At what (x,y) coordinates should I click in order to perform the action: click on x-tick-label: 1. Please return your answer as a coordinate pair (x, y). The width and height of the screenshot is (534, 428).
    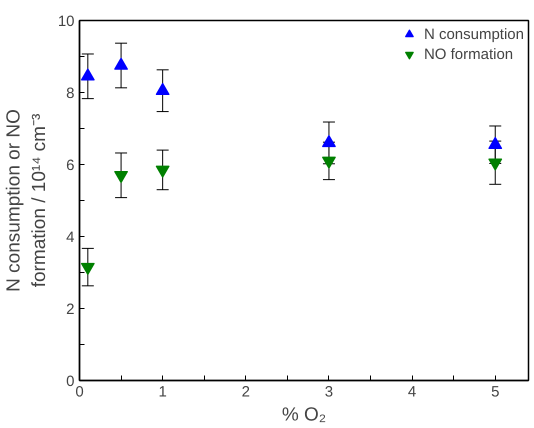
    Looking at the image, I should click on (162, 392).